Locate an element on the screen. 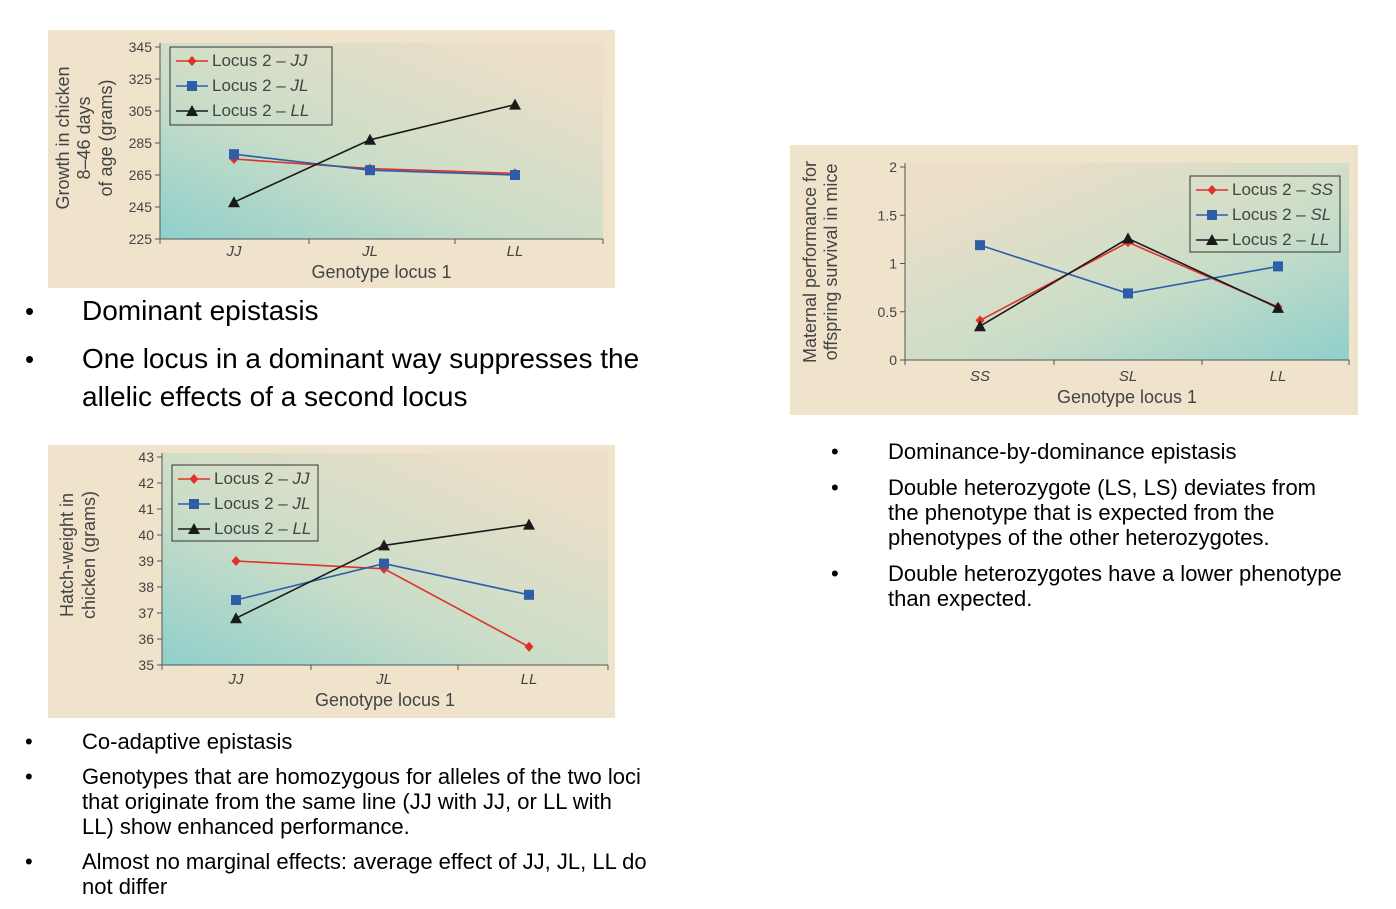 This screenshot has height=909, width=1396. y-tick-label: 245 is located at coordinates (141, 207).